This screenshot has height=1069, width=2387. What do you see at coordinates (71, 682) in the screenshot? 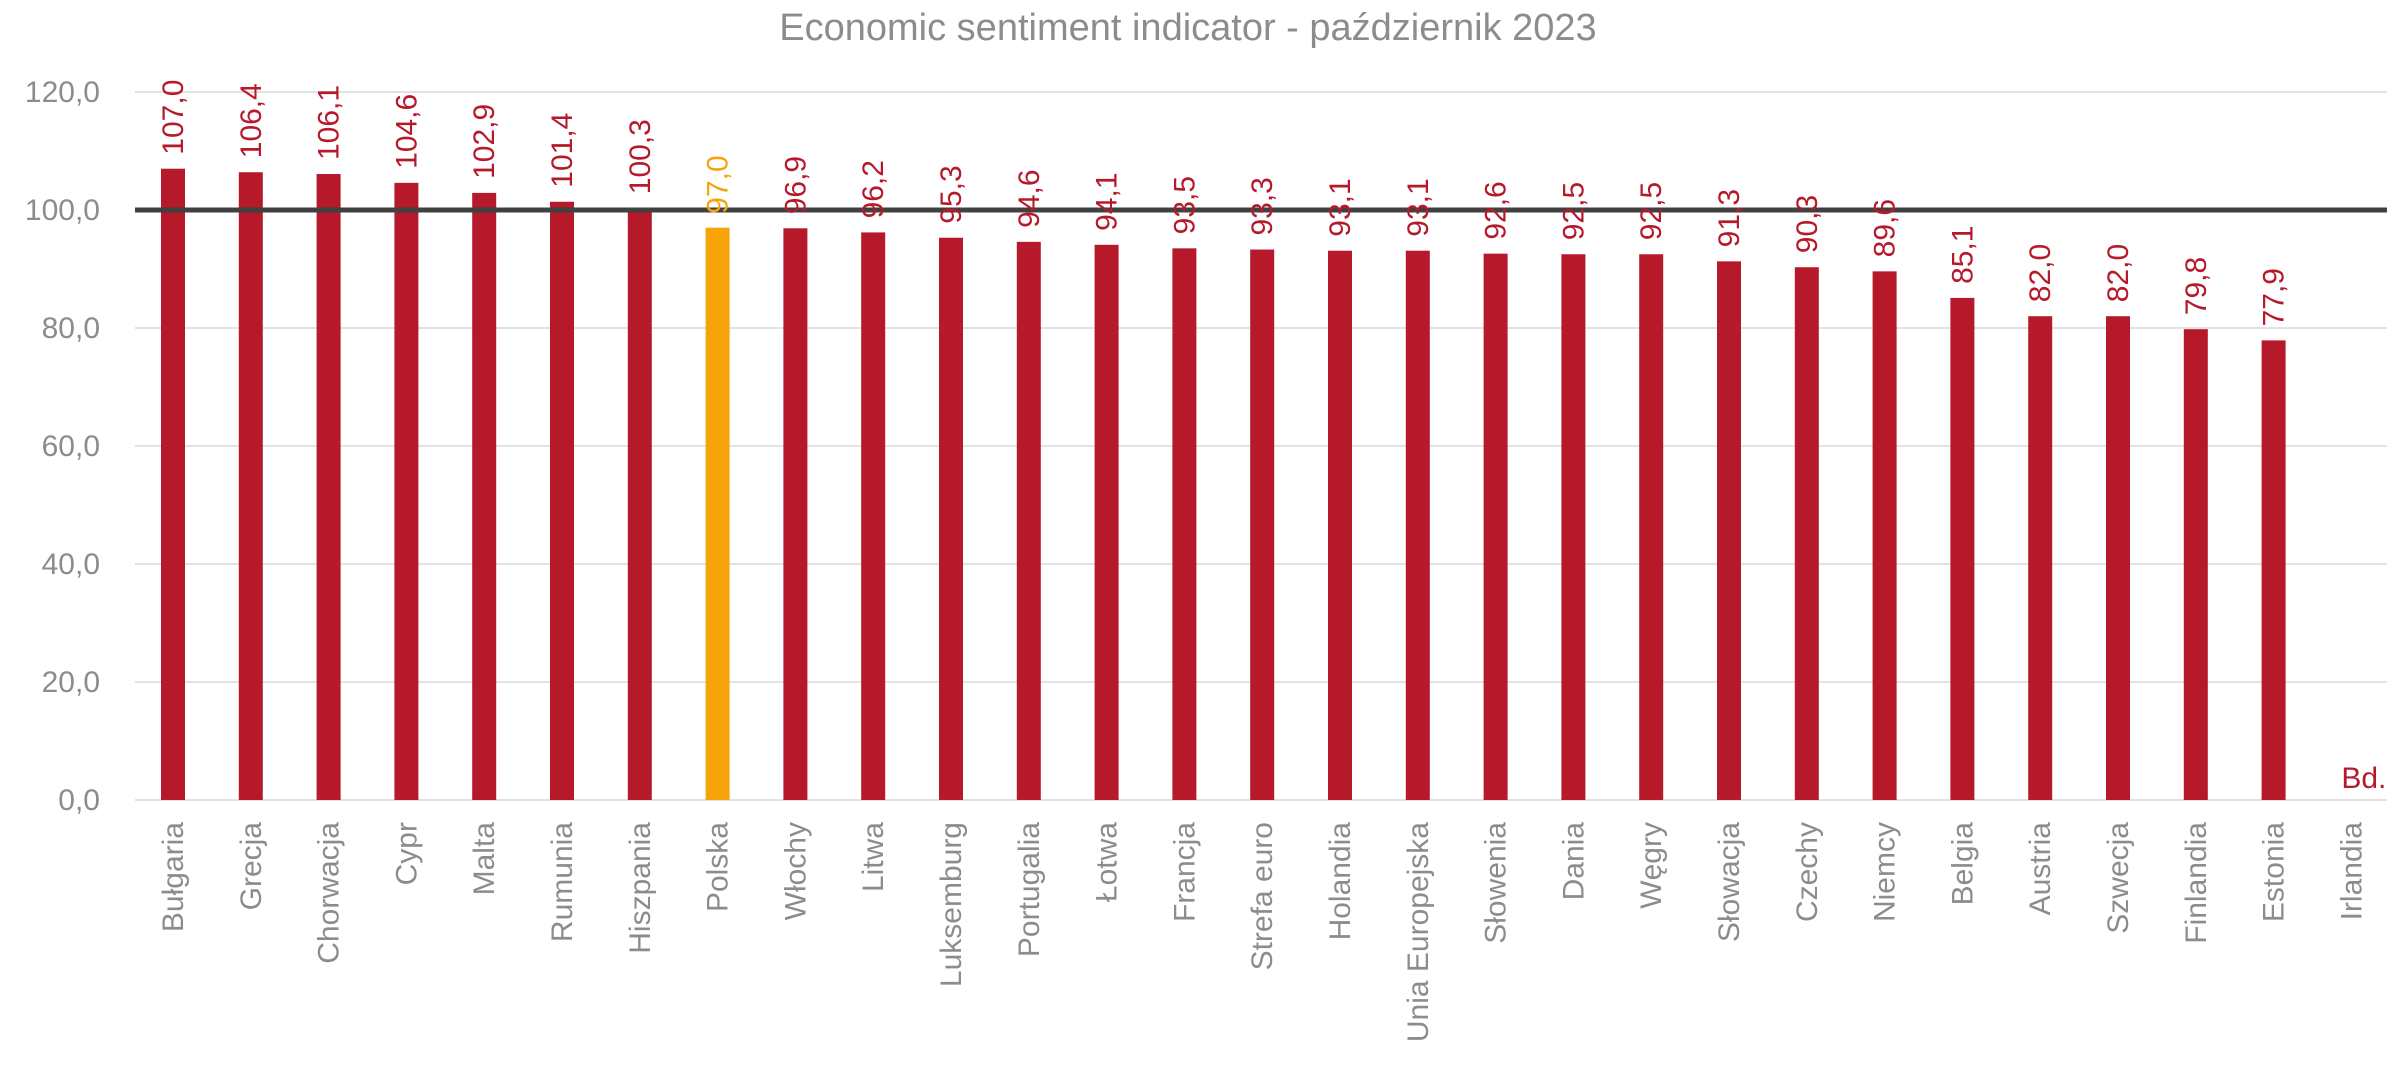
I see `y-tick-label: 20,0` at bounding box center [71, 682].